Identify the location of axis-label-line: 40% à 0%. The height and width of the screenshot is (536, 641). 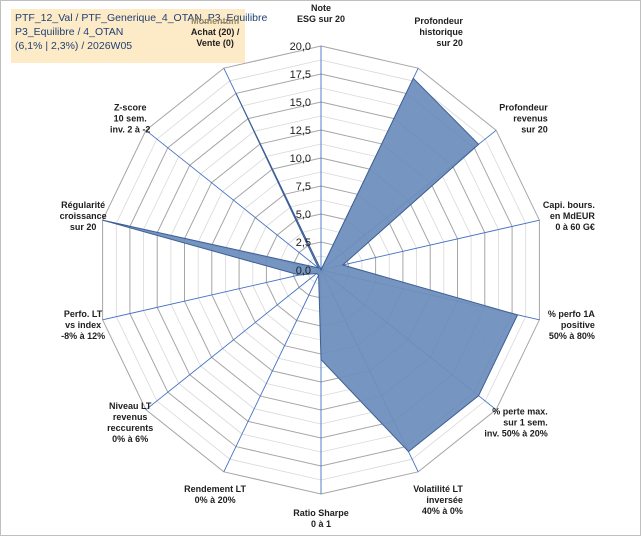
(442, 511).